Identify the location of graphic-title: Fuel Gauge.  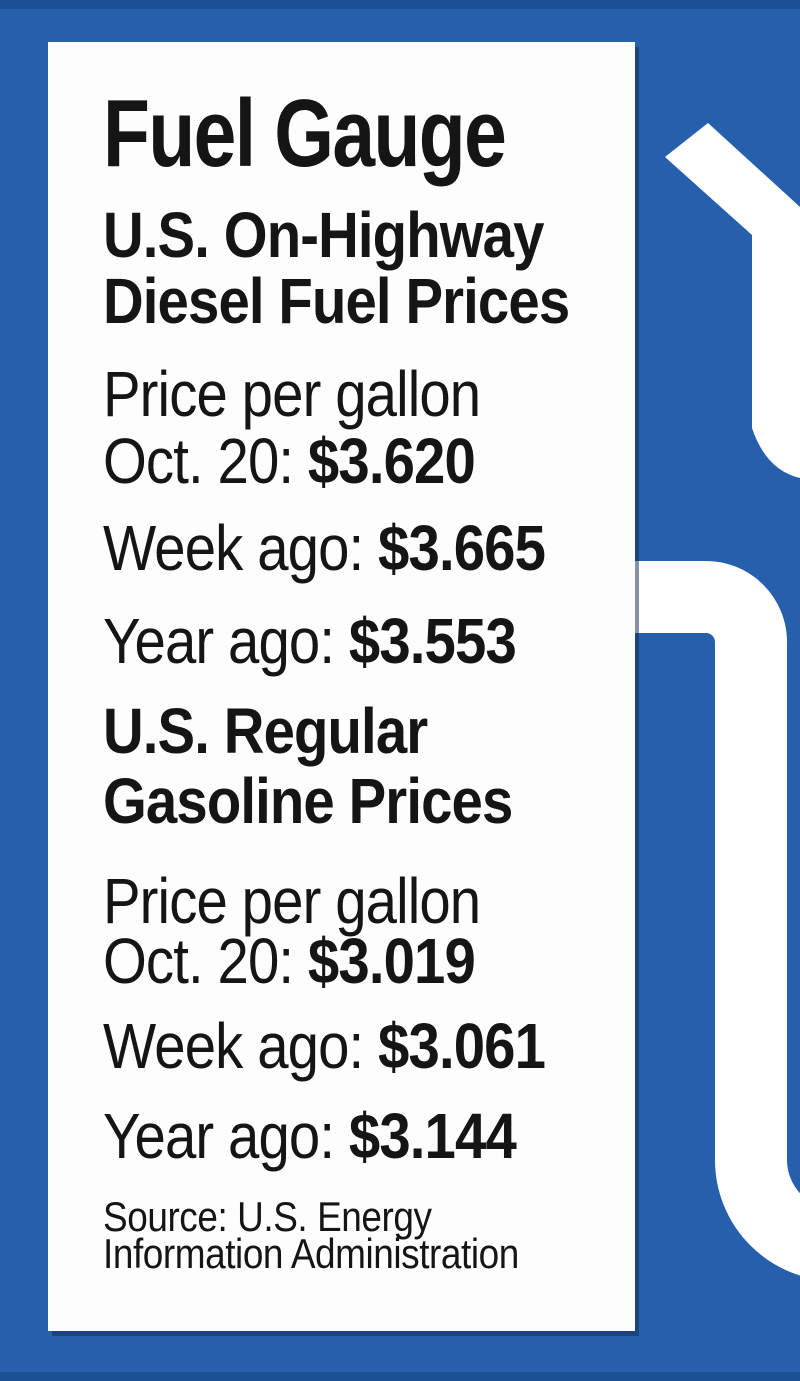
(305, 133).